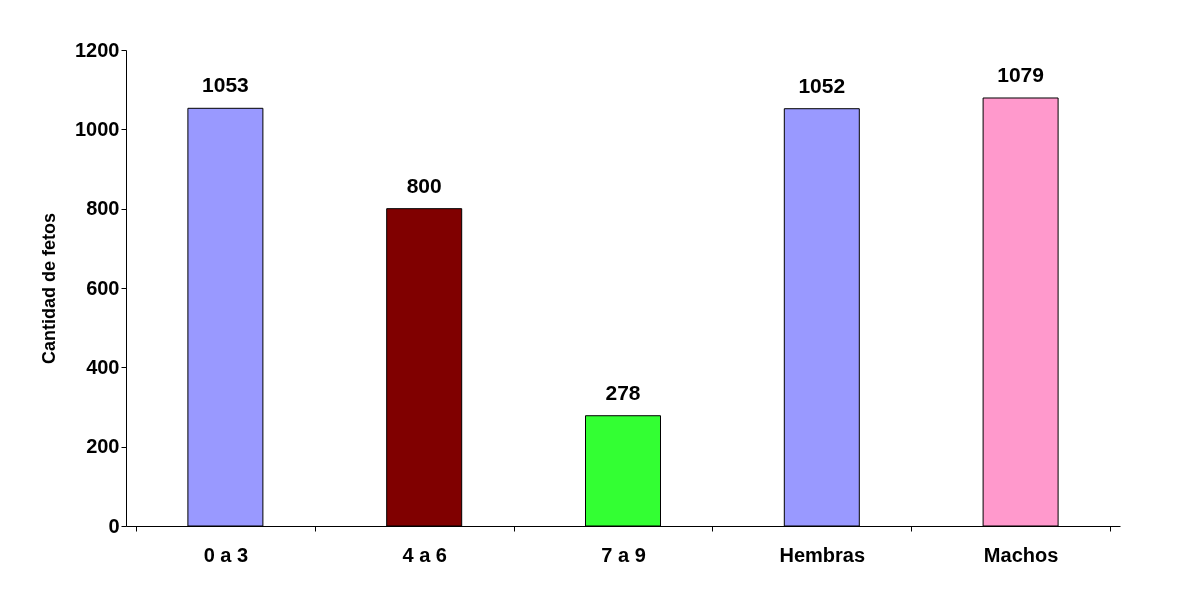  Describe the element at coordinates (225, 85) in the screenshot. I see `data-label: 1053` at that location.